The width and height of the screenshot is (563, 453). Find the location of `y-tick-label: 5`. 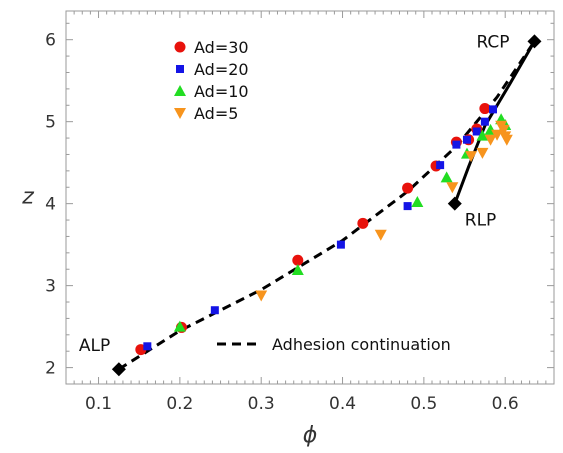

y-tick-label: 5 is located at coordinates (50, 123).